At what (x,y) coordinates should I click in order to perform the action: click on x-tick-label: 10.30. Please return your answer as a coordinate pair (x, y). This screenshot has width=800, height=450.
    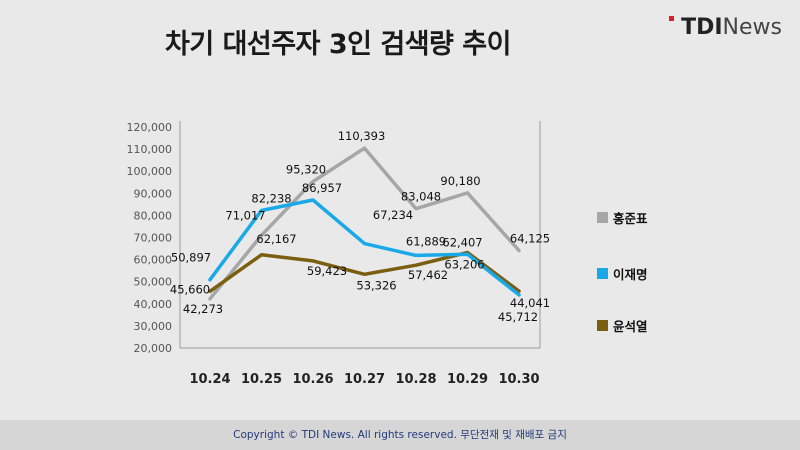
    Looking at the image, I should click on (518, 379).